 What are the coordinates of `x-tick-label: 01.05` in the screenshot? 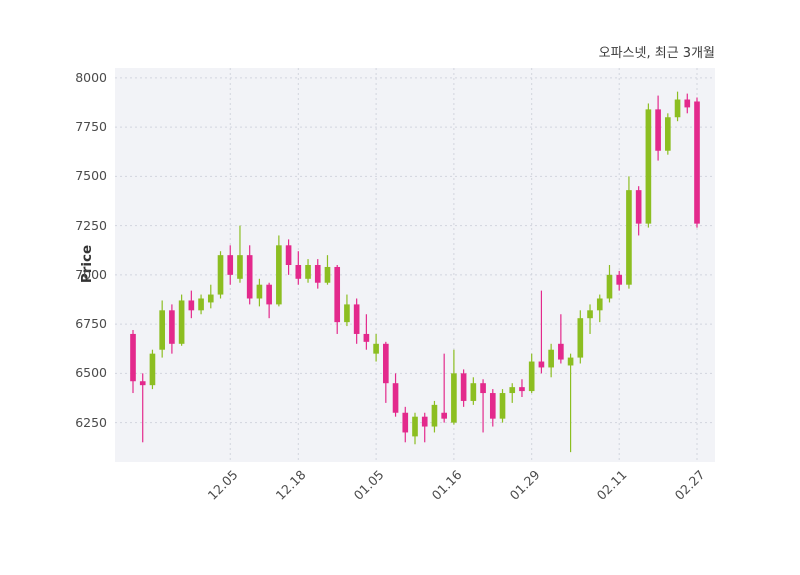 It's located at (368, 485).